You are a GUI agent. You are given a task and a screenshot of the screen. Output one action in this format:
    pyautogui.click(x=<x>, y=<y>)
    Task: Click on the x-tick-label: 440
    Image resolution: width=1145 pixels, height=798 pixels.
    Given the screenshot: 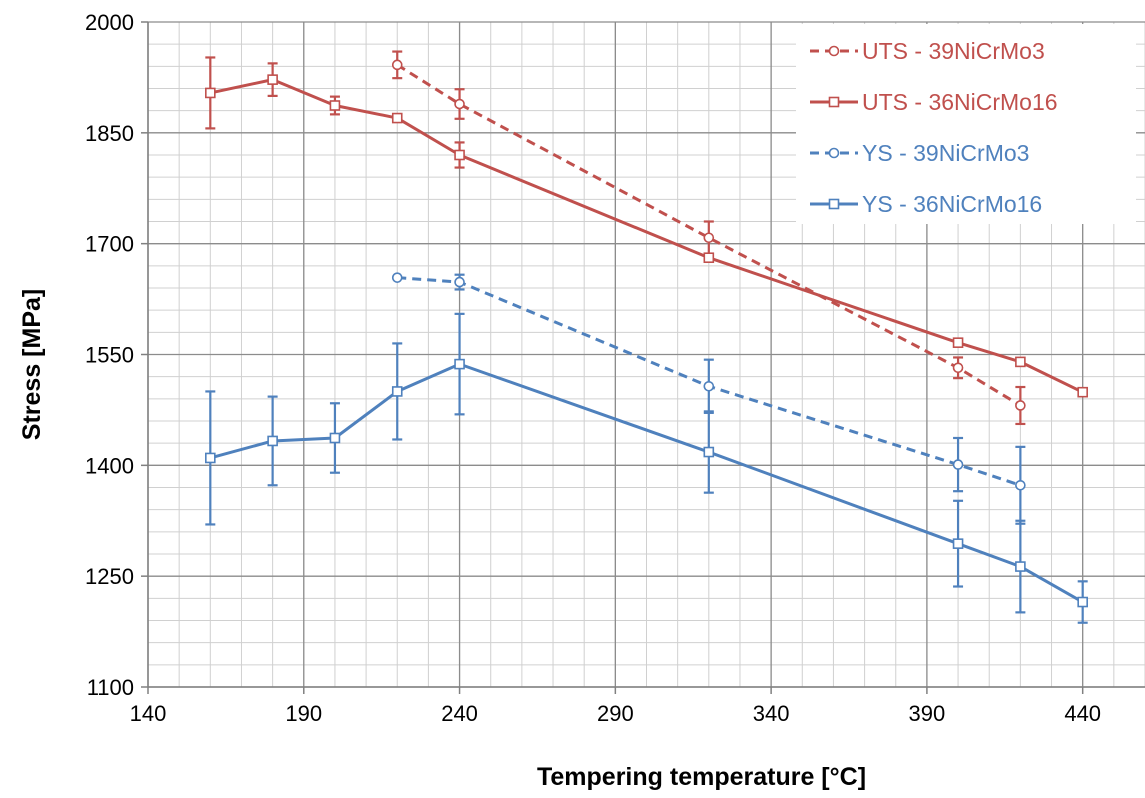 What is the action you would take?
    pyautogui.click(x=1082, y=713)
    